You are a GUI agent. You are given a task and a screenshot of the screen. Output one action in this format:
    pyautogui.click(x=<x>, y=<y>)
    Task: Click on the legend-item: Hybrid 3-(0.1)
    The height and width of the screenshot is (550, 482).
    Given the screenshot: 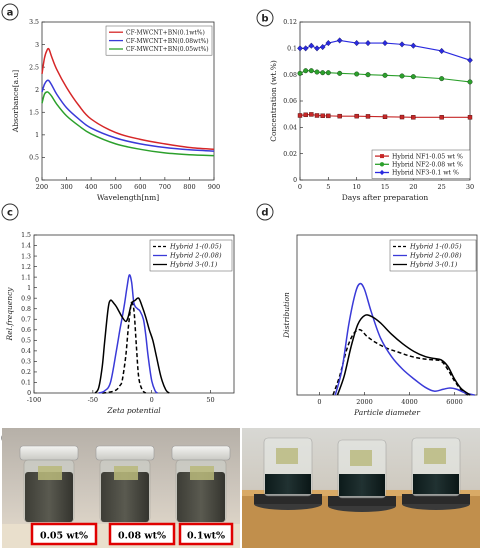 What is the action you would take?
    pyautogui.click(x=185, y=265)
    